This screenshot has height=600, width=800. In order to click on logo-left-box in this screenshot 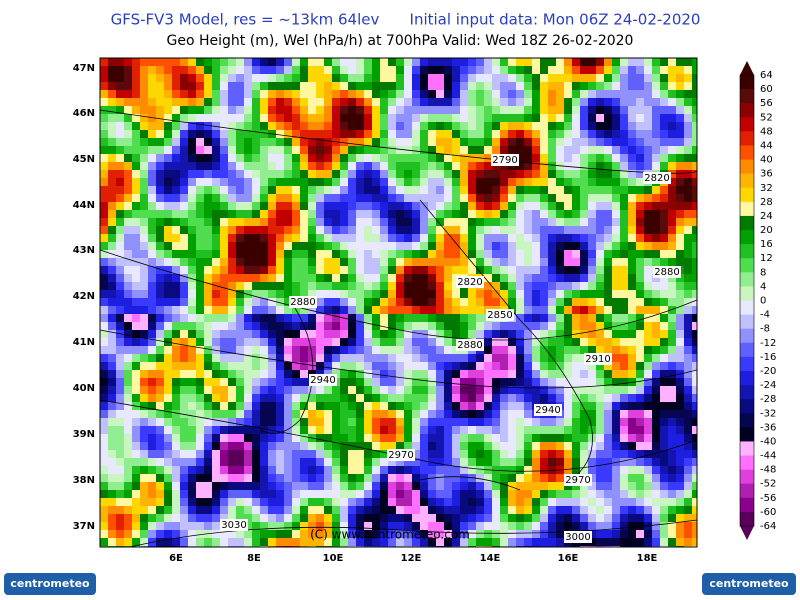, I will do `click(50, 584)`.